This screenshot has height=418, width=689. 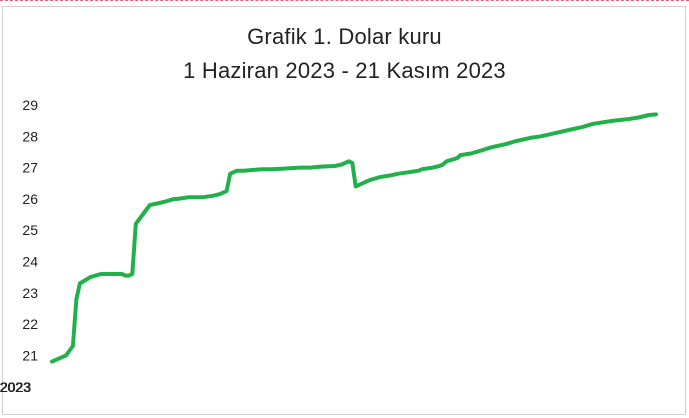 I want to click on chart-subtitle: 1 Haziran 2023 - 21 Kasım 2023, so click(x=344, y=70).